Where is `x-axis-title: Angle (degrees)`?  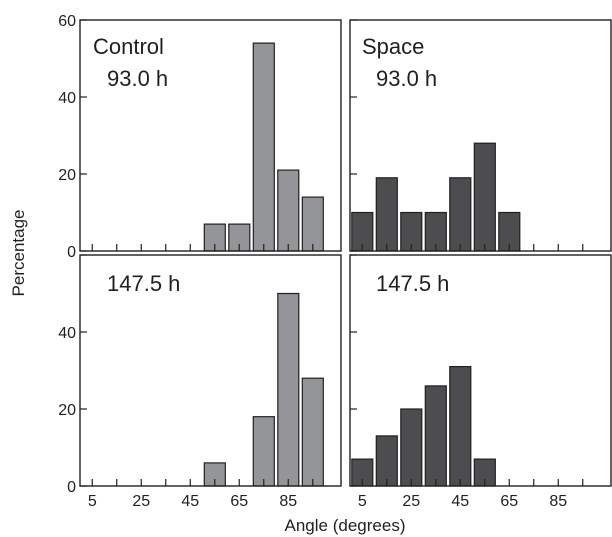
x-axis-title: Angle (degrees) is located at coordinates (345, 525).